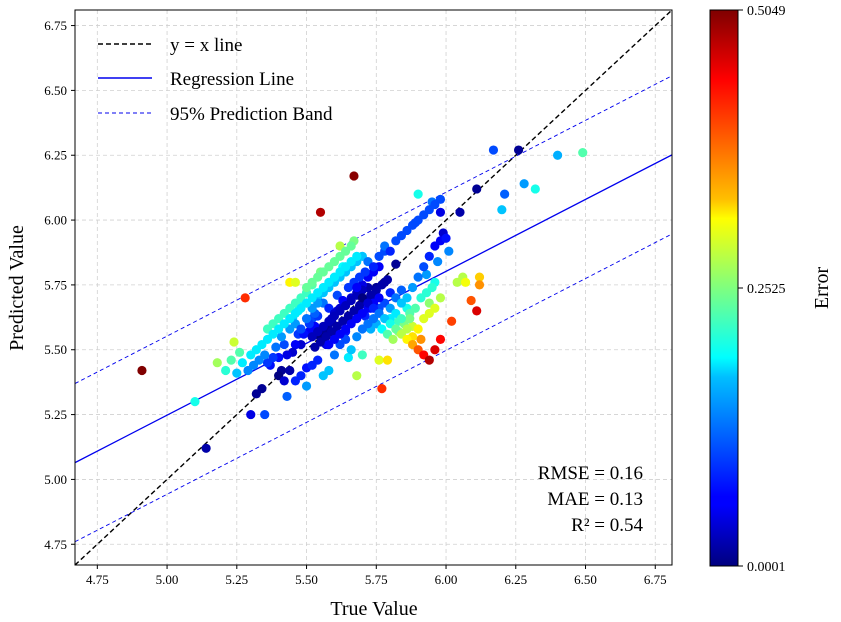 This screenshot has height=622, width=841. Describe the element at coordinates (55, 155) in the screenshot. I see `y-tick-label: 6.25` at that location.